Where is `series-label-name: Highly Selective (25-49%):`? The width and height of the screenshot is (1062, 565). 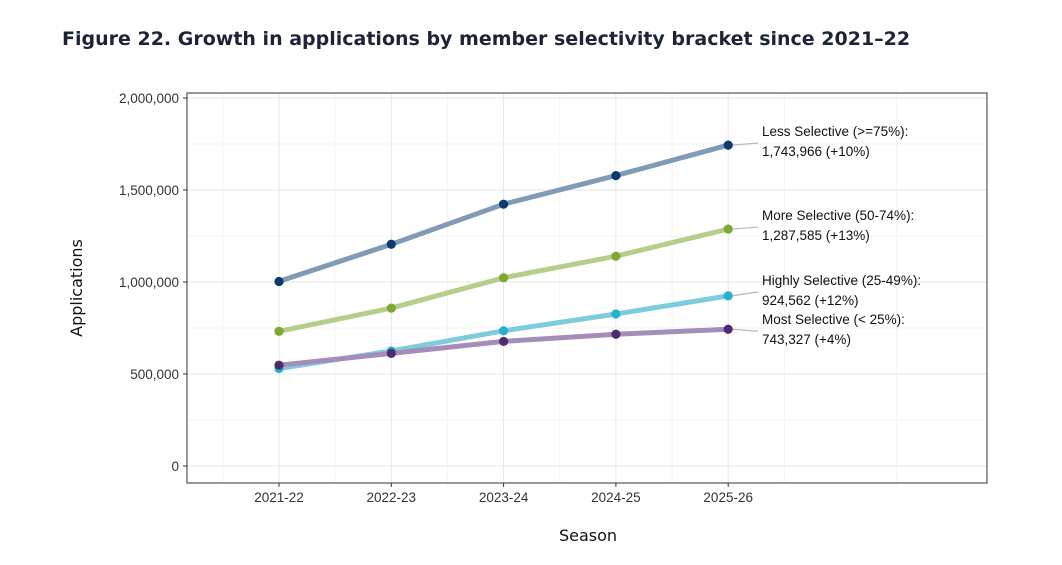
series-label-name: Highly Selective (25-49%): is located at coordinates (841, 280).